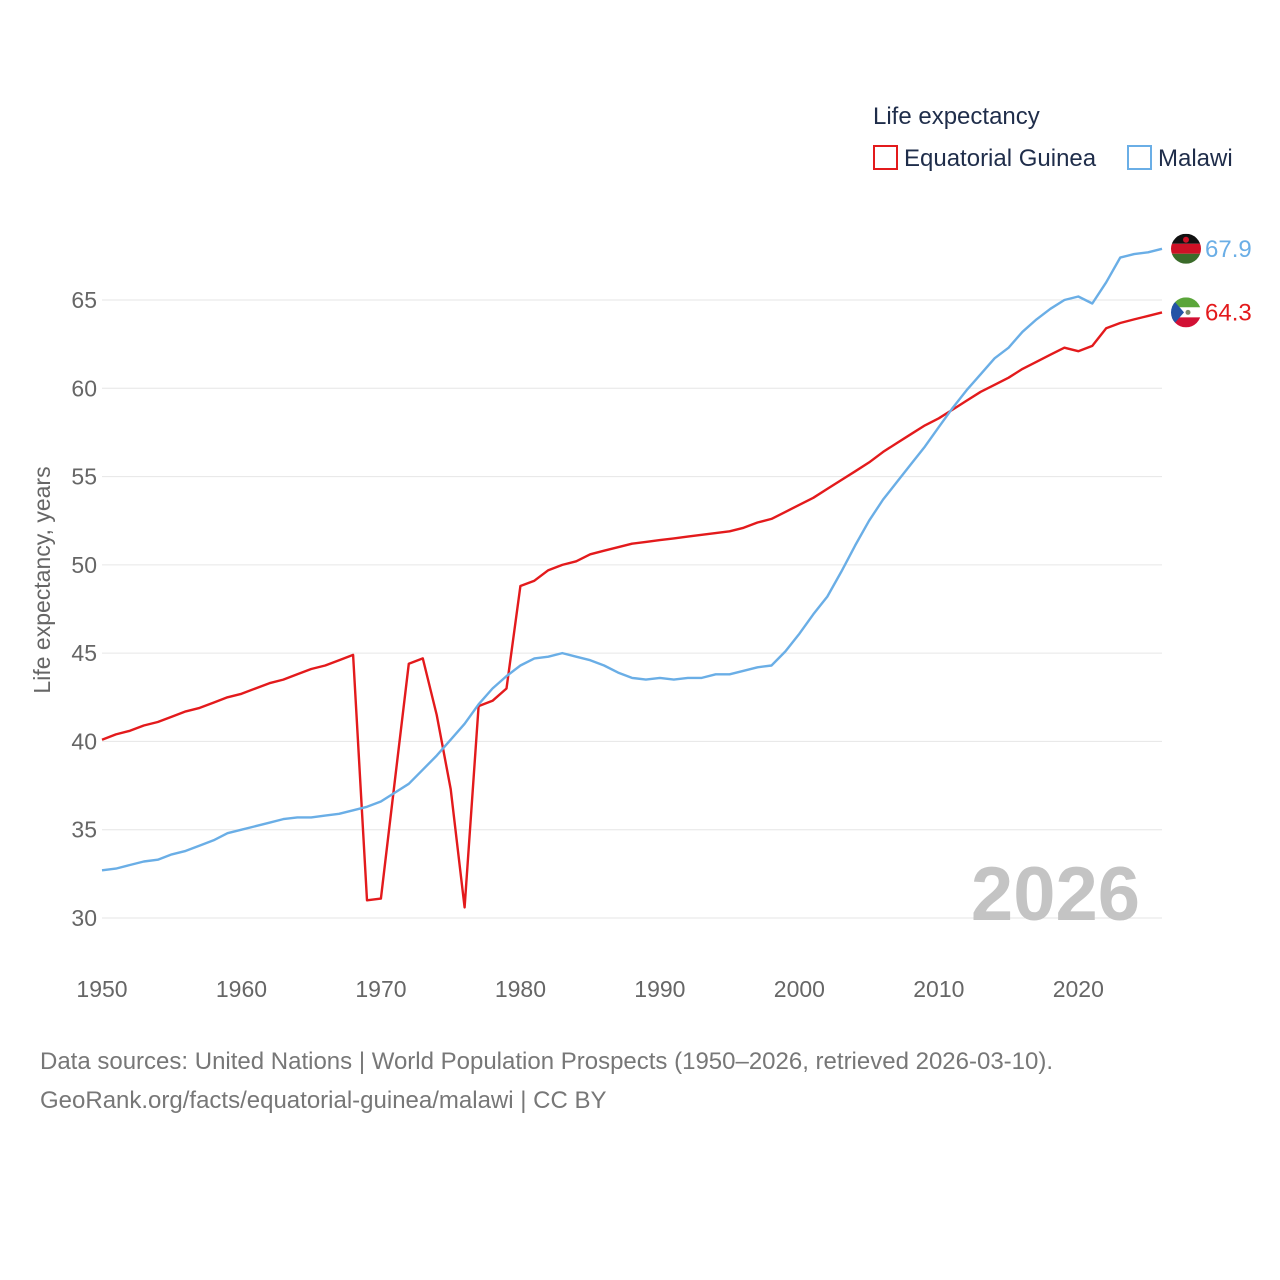 The width and height of the screenshot is (1280, 1280). Describe the element at coordinates (1186, 248) in the screenshot. I see `malawi-flag-icon` at that location.